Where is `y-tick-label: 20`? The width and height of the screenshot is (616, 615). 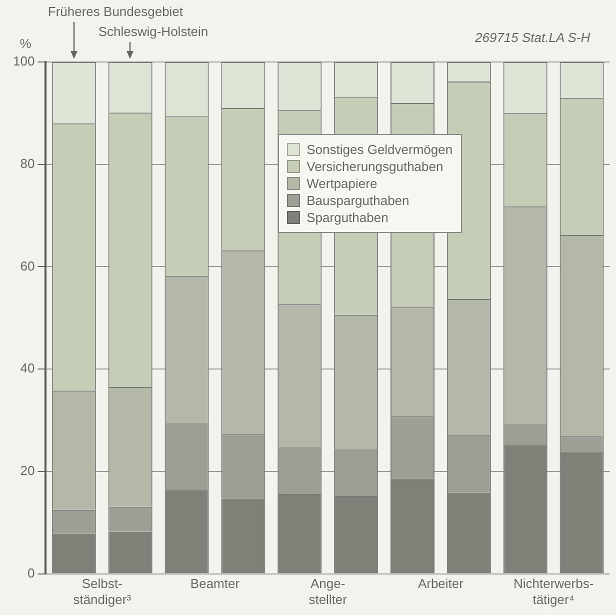
y-tick-label: 20 is located at coordinates (27, 470).